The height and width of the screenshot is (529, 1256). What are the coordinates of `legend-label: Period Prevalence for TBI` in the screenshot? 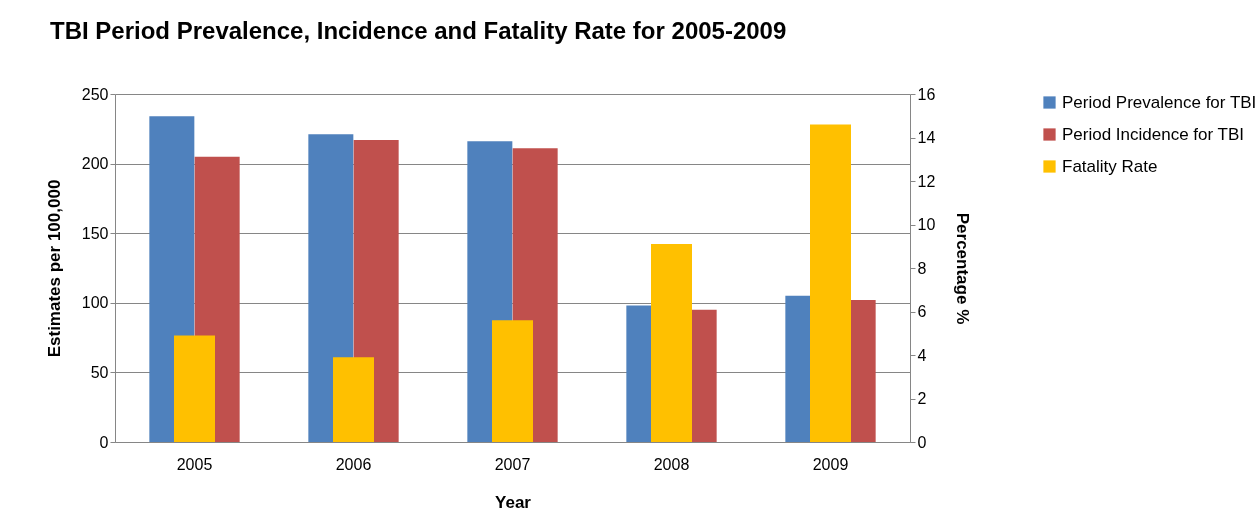 It's located at (1159, 102).